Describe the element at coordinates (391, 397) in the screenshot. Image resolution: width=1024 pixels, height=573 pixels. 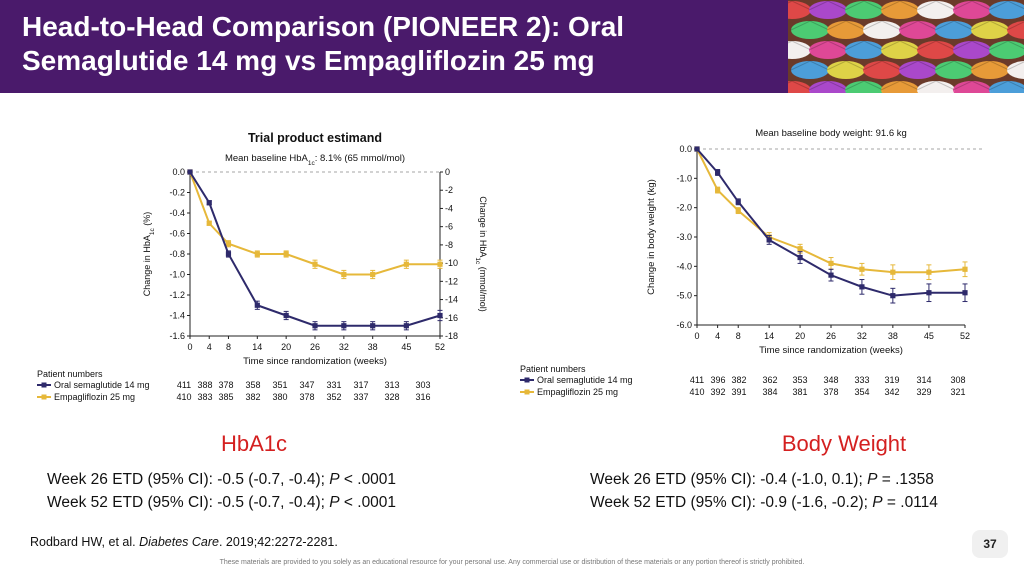
I see `patient-count: 328` at that location.